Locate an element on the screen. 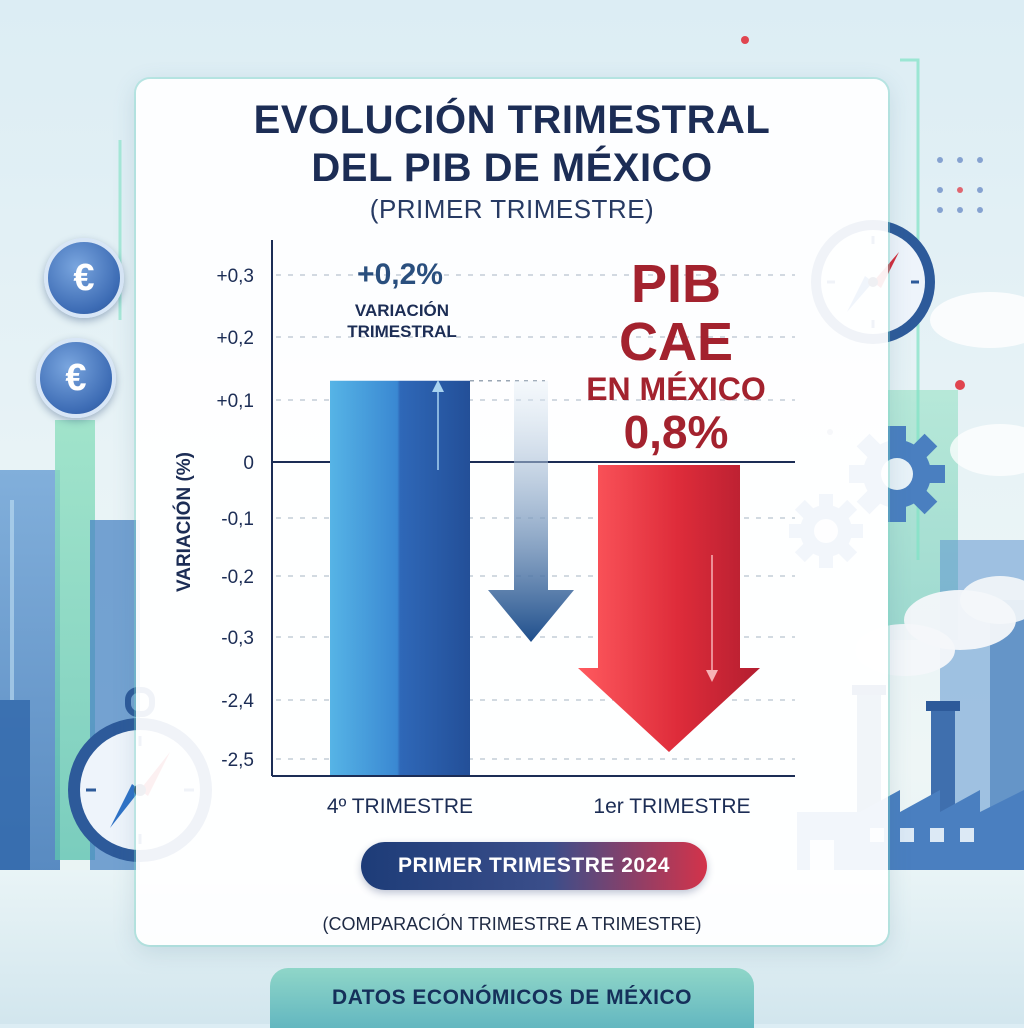 The height and width of the screenshot is (1028, 1024). y-tick-label: +0,3 is located at coordinates (235, 276).